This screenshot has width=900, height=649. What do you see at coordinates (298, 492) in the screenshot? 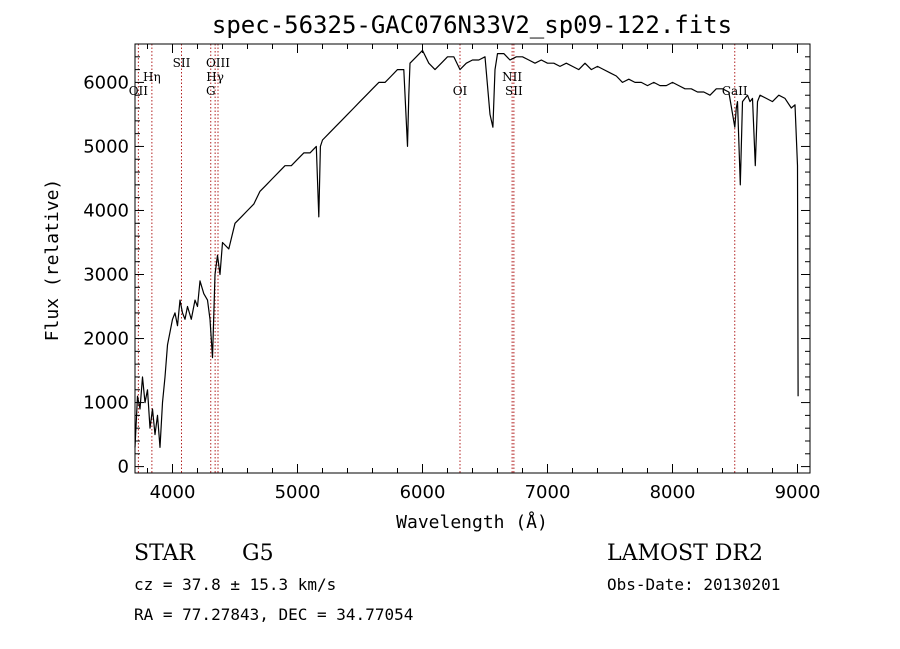
I see `x-tick-label: 5000` at bounding box center [298, 492].